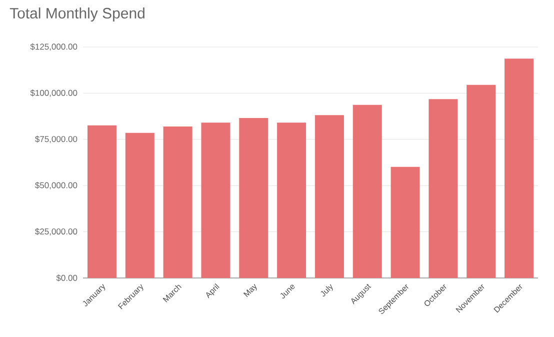  I want to click on y-tick-label: $125,000.00, so click(54, 47).